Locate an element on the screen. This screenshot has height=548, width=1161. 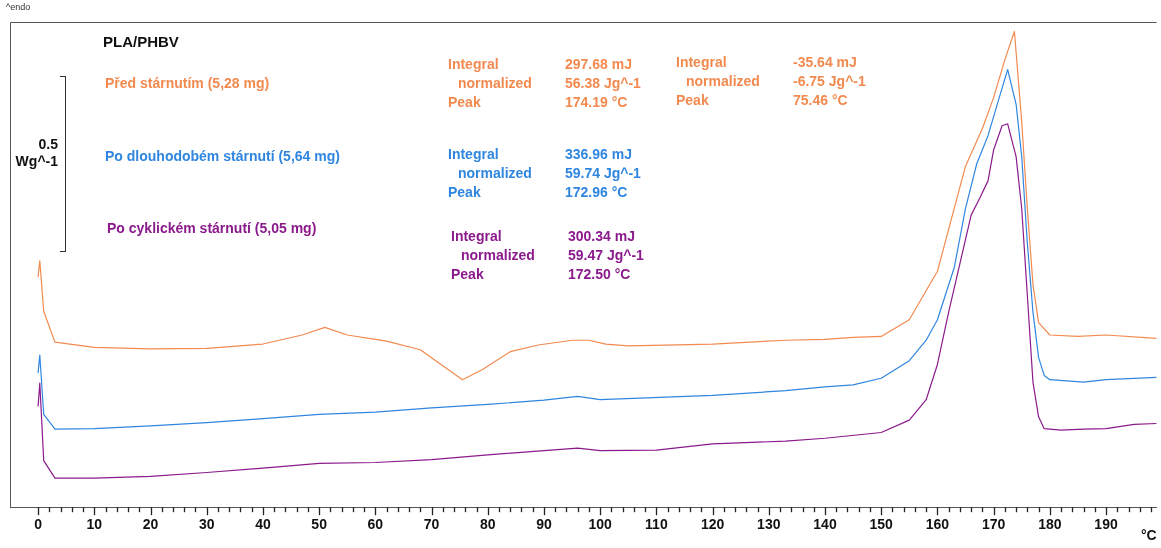
x-tick-label: 100 is located at coordinates (600, 524).